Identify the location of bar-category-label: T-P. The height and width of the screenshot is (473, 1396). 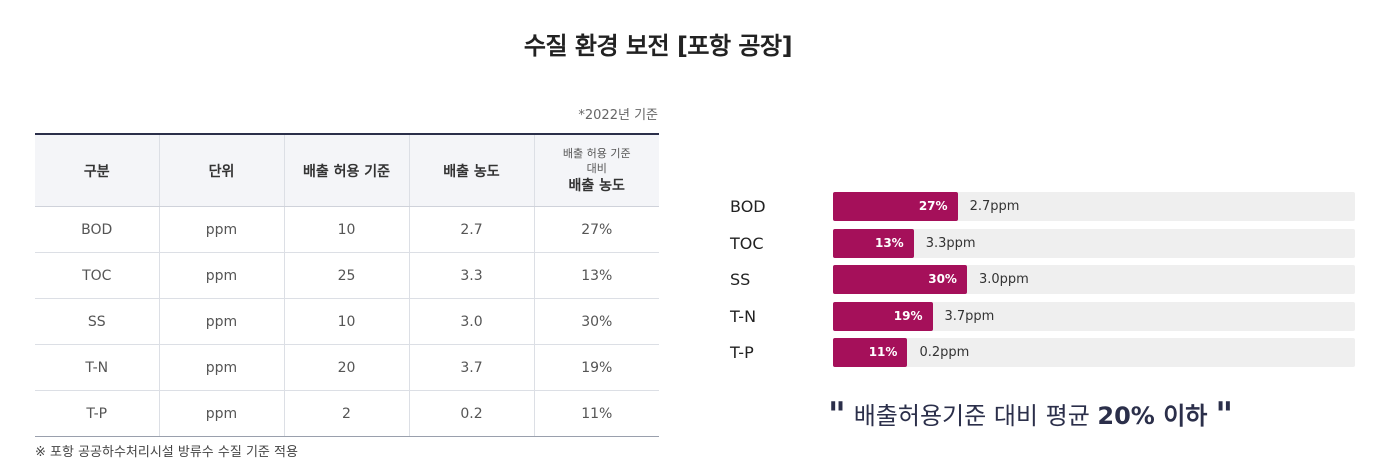
(742, 352).